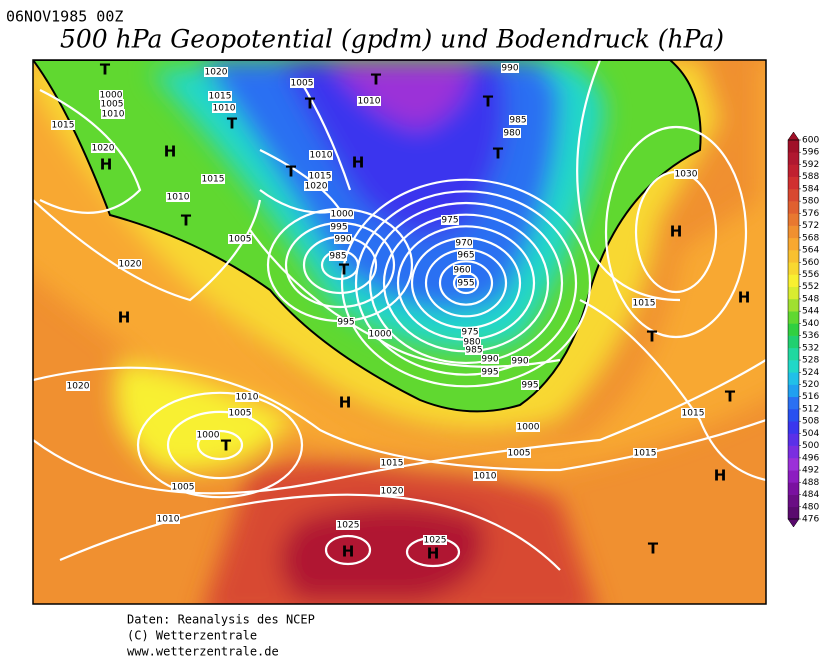 The image size is (823, 660). What do you see at coordinates (511, 134) in the screenshot?
I see `isobar-label: 980` at bounding box center [511, 134].